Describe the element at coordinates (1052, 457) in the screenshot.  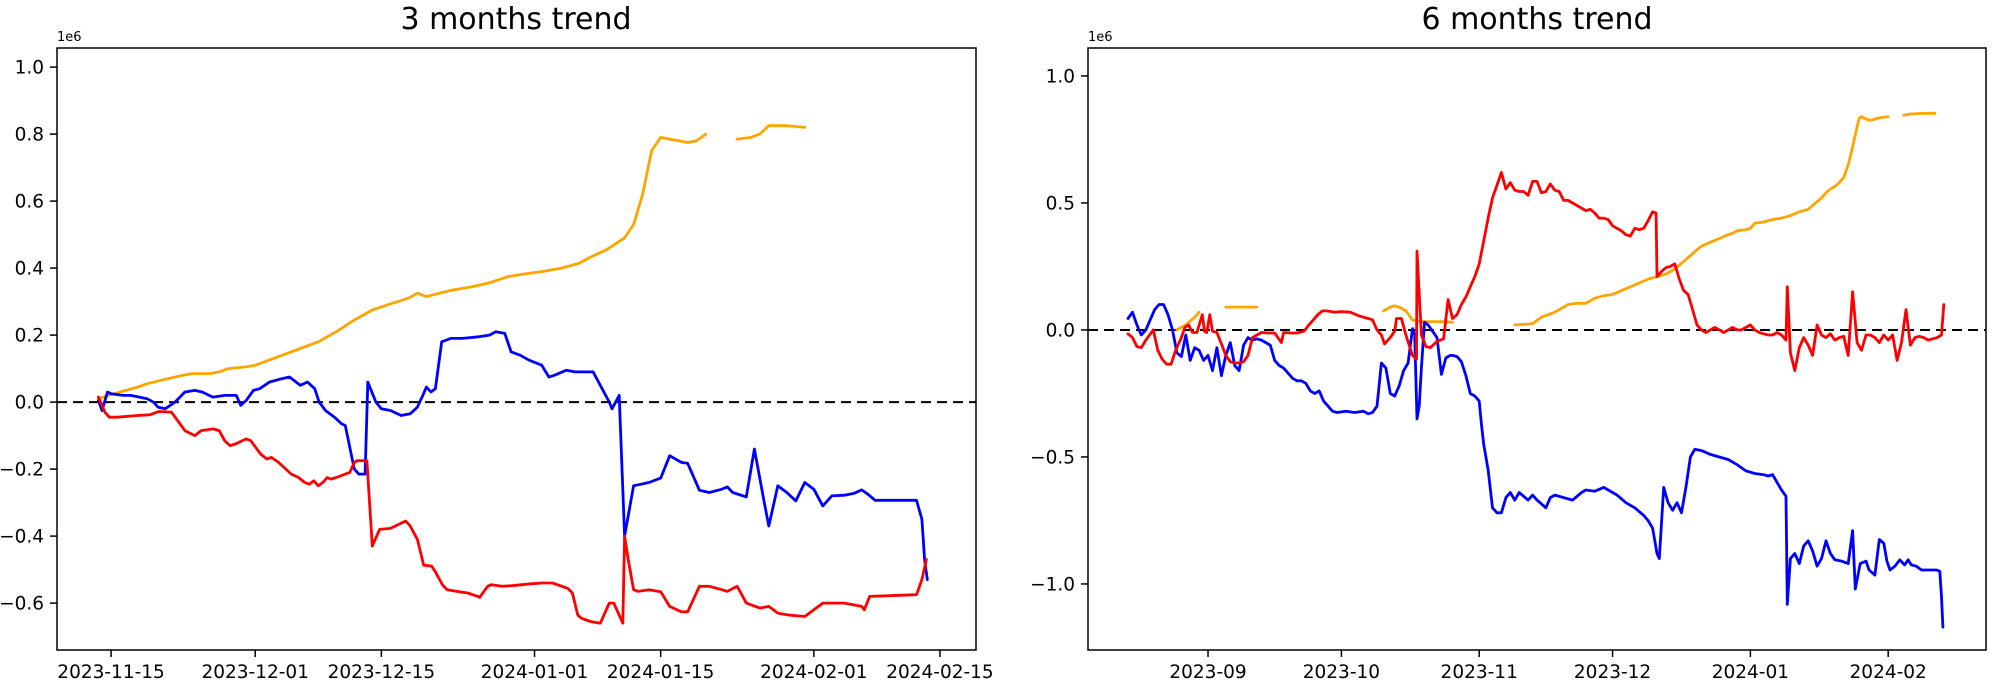
I see `y-tick-label: −0.5` at that location.